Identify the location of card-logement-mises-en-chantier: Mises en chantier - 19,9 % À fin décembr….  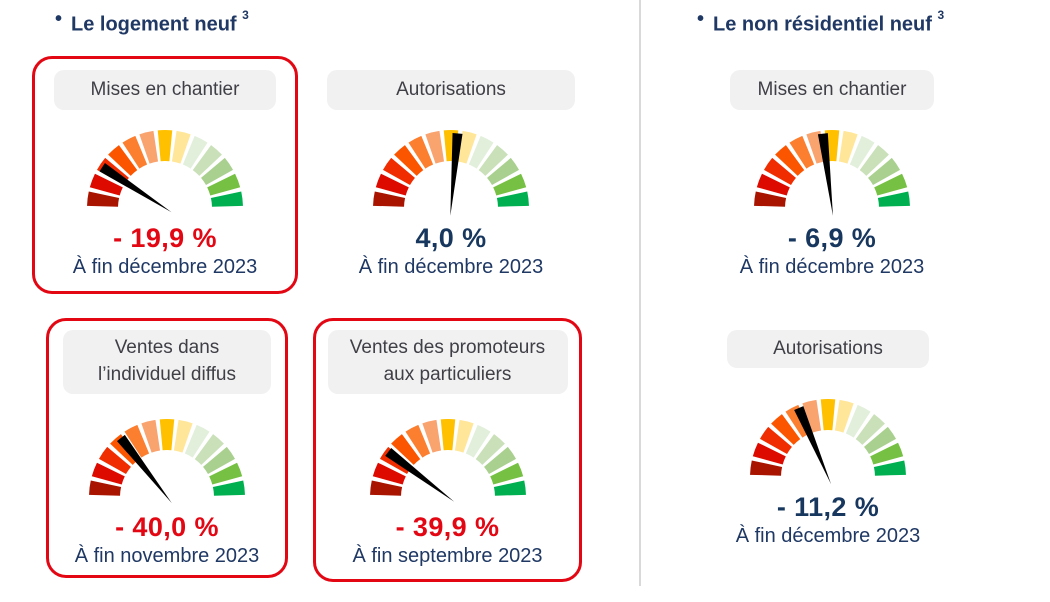
(165, 175).